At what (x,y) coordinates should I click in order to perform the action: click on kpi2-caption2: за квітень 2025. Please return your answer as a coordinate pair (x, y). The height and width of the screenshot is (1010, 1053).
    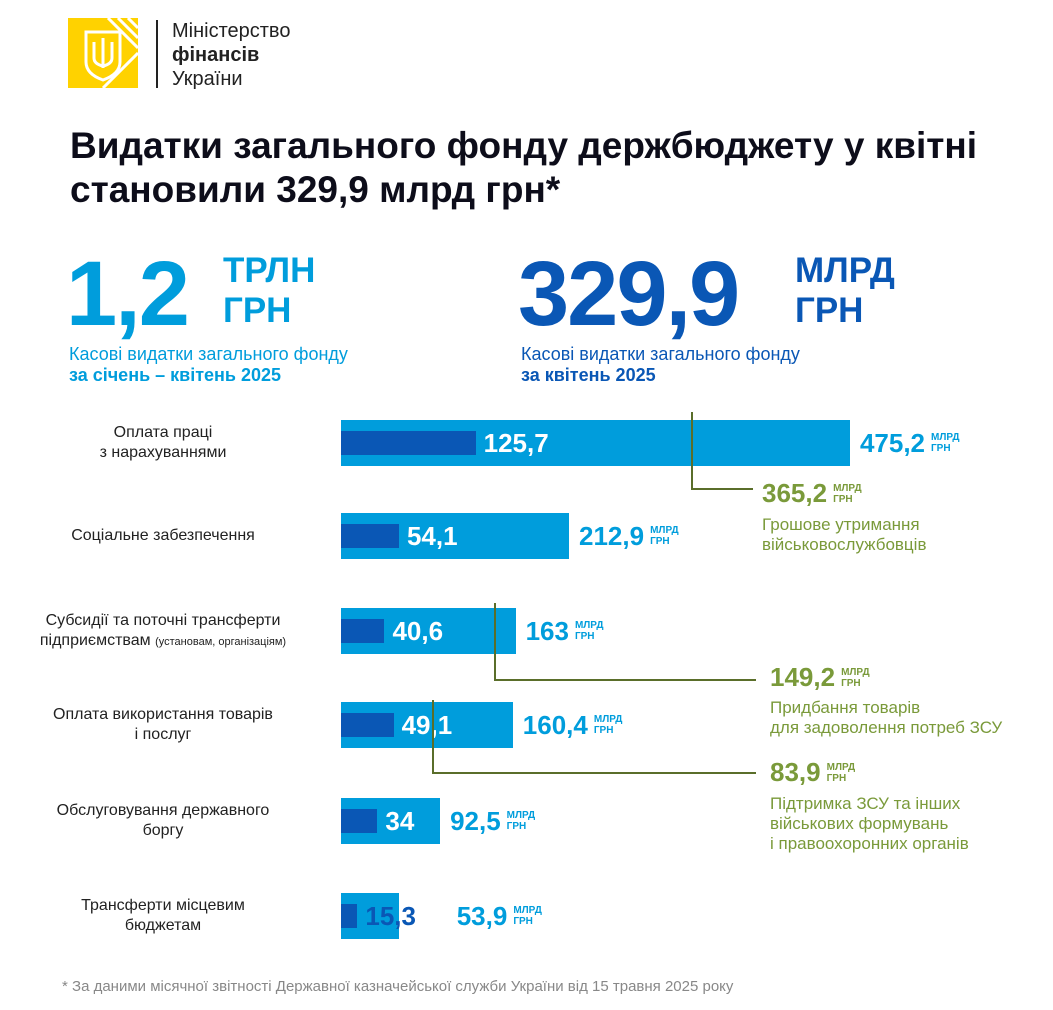
    Looking at the image, I should click on (588, 375).